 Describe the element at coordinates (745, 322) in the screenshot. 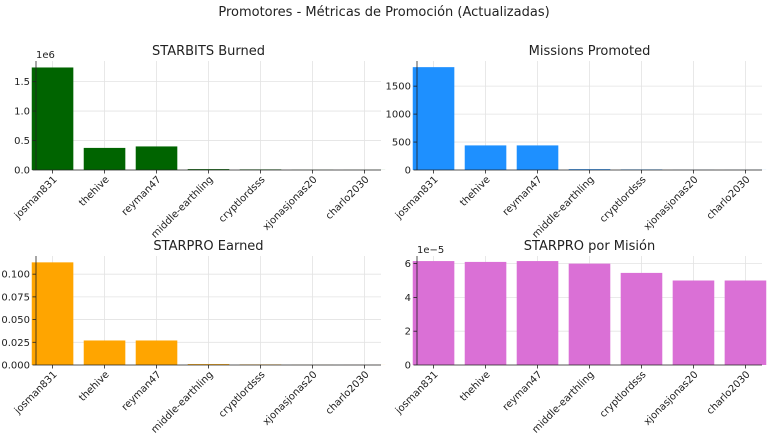

I see `bar-charlo2030` at that location.